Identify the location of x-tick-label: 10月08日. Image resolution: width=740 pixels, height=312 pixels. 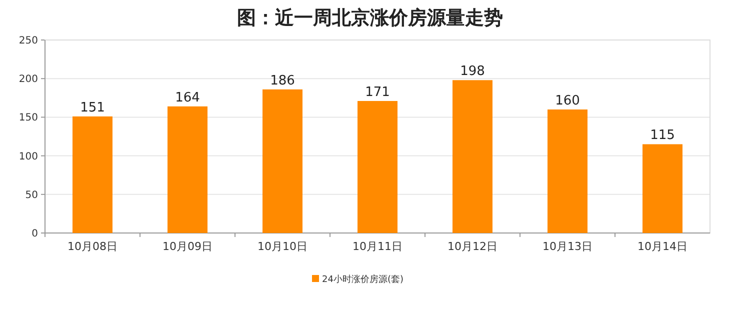
(93, 246).